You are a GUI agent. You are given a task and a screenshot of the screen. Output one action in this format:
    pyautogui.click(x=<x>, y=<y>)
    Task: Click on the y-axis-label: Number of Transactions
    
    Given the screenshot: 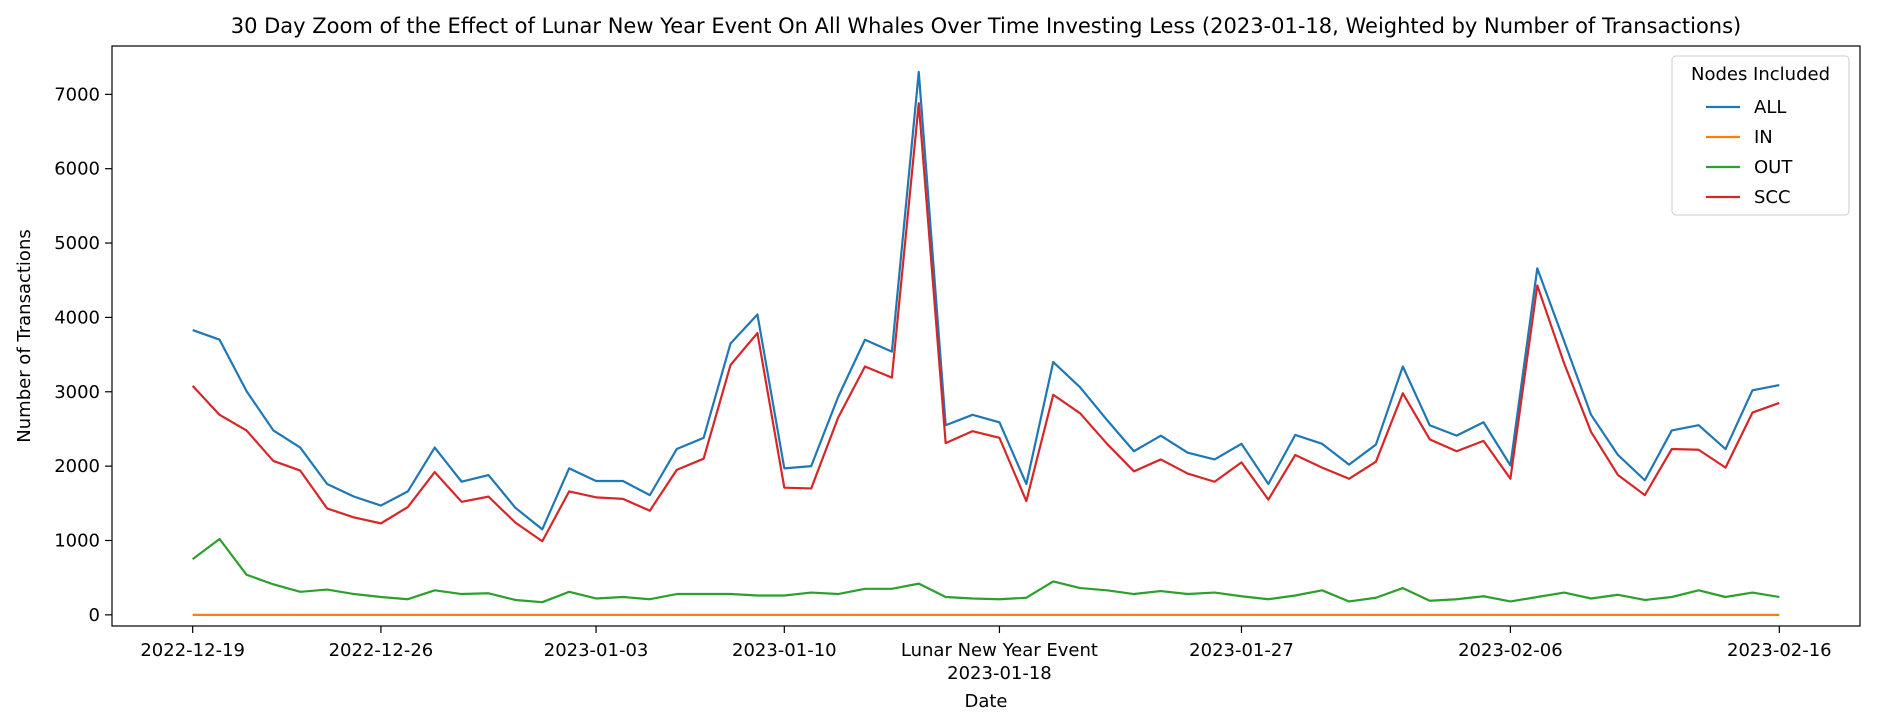 What is the action you would take?
    pyautogui.click(x=24, y=335)
    